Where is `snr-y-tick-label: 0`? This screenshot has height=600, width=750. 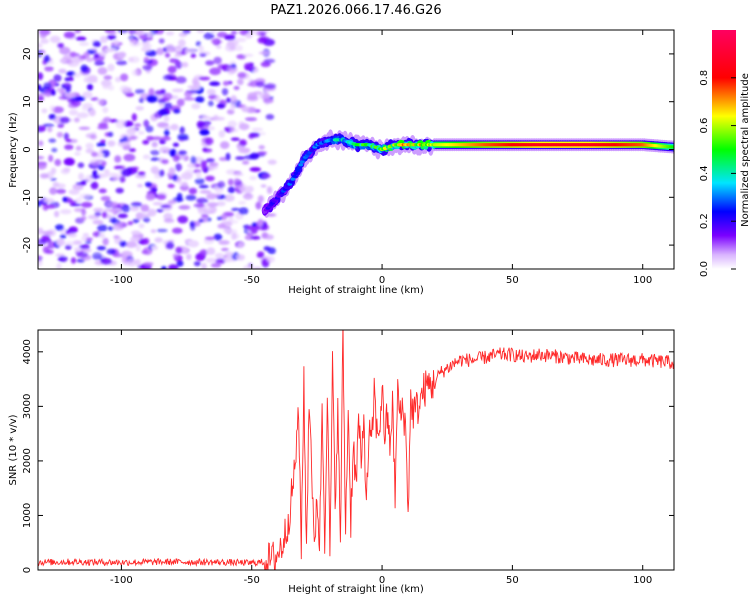
snr-y-tick-label: 0 is located at coordinates (27, 570).